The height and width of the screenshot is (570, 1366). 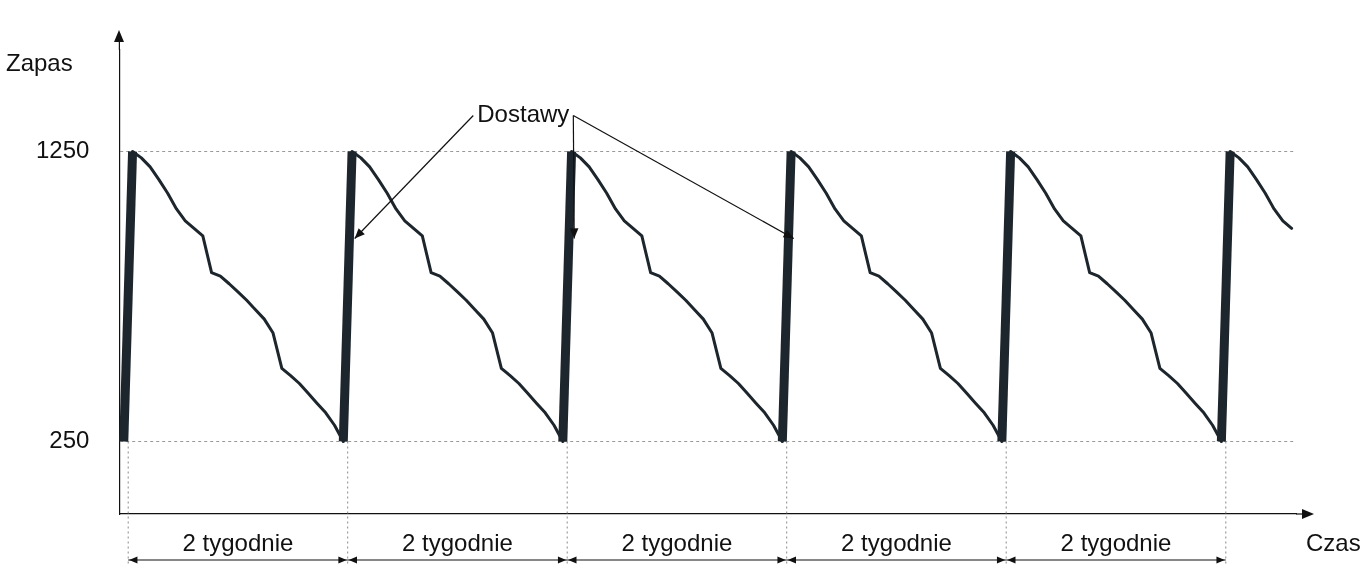 What do you see at coordinates (523, 114) in the screenshot?
I see `annotation: Dostawy` at bounding box center [523, 114].